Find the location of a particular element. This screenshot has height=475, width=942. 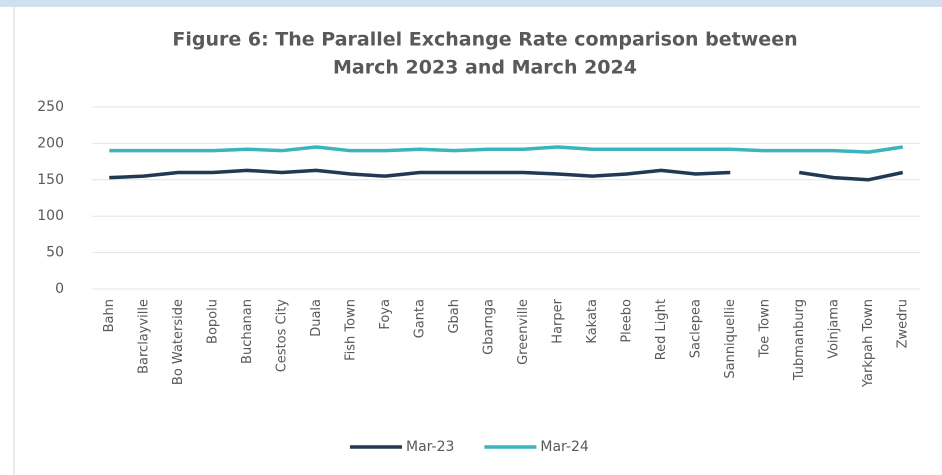

x-tick-label: Foya is located at coordinates (385, 314).